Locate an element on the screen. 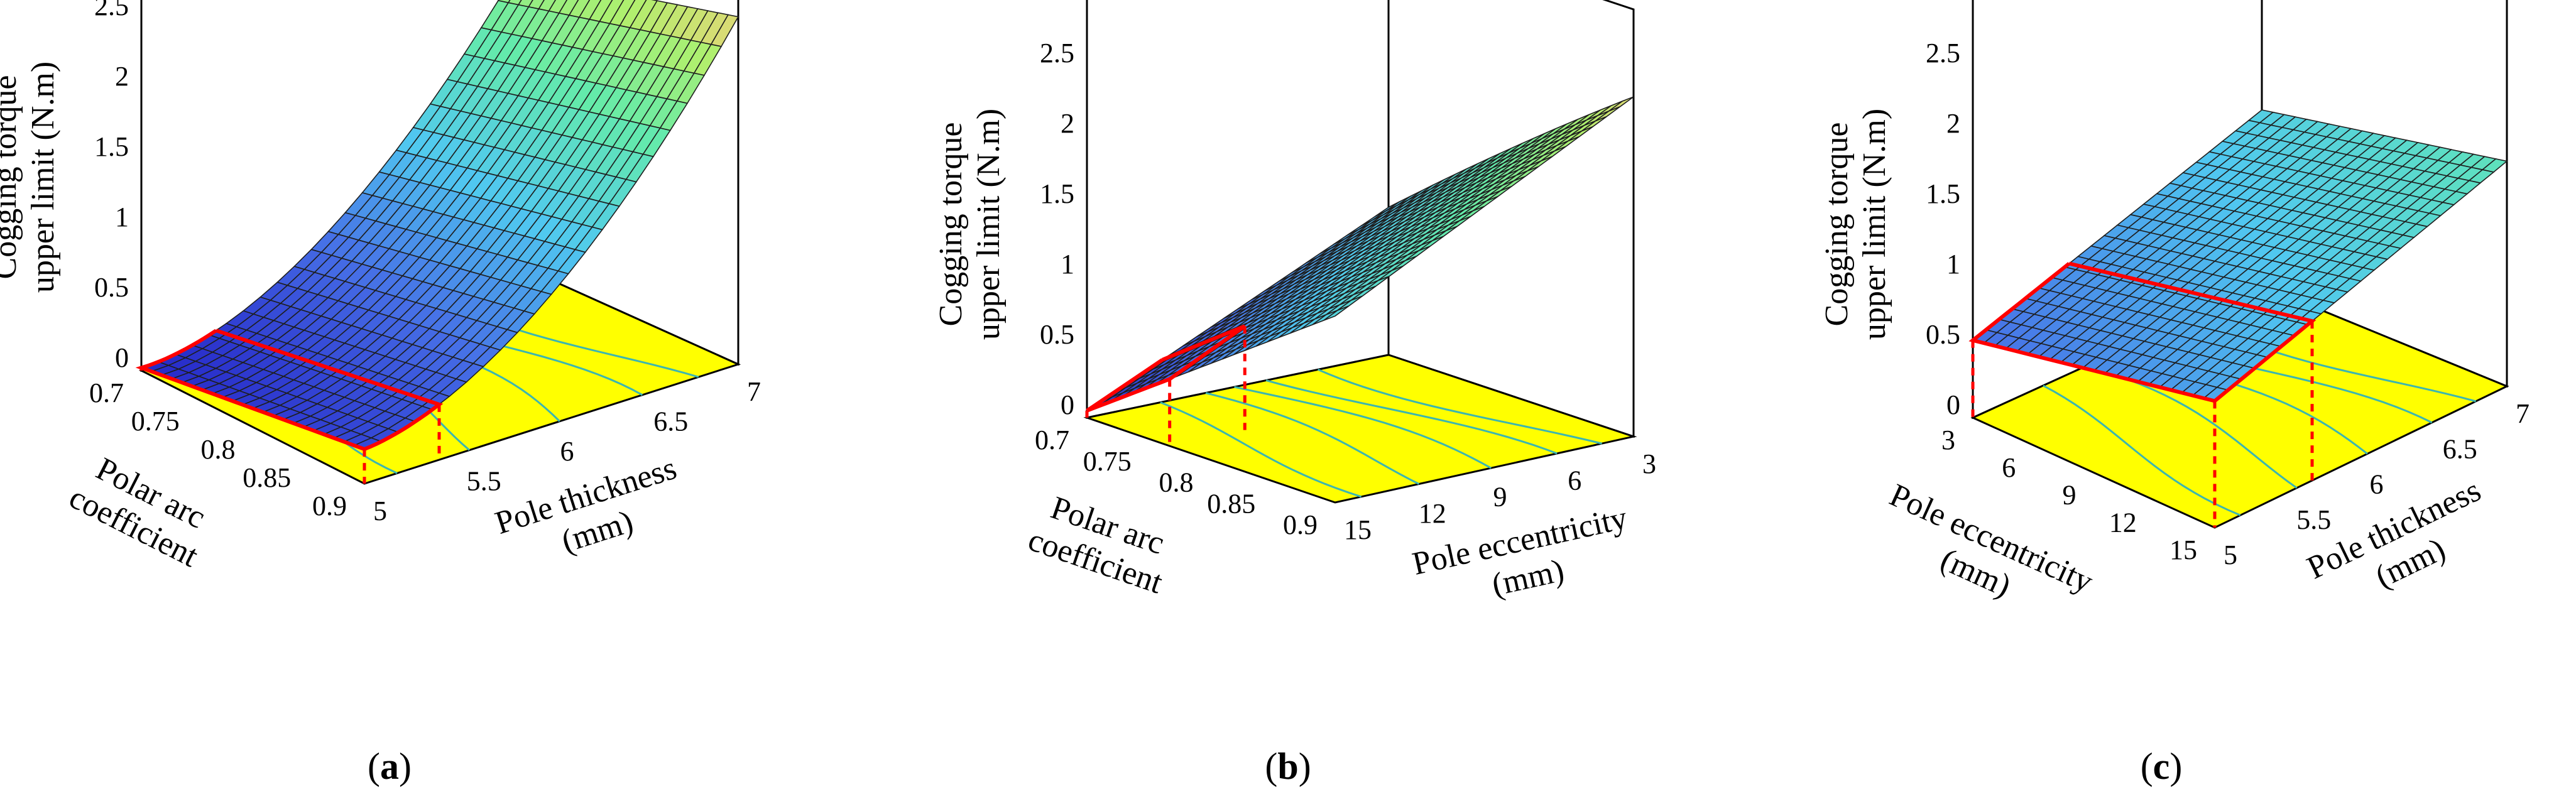 Image resolution: width=2576 pixels, height=809 pixels. y-tick-label: 6 is located at coordinates (2009, 467).